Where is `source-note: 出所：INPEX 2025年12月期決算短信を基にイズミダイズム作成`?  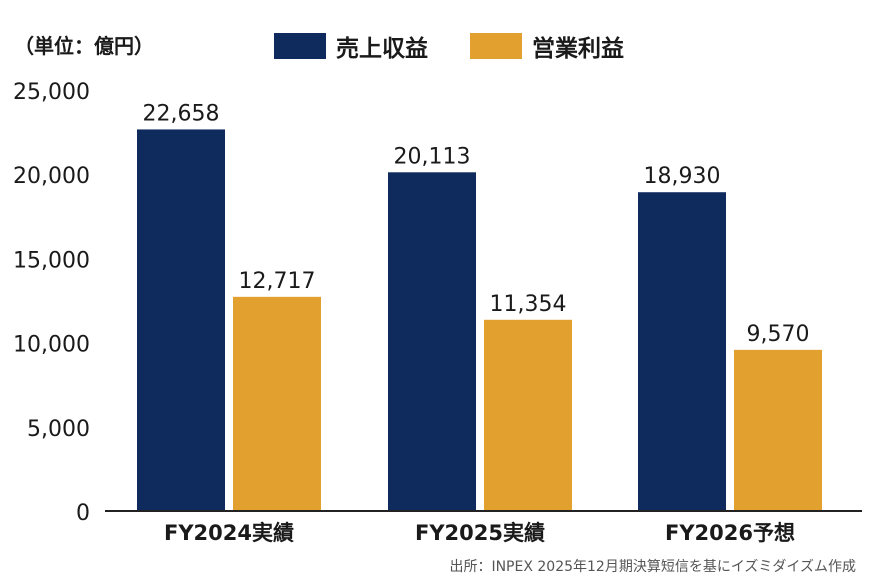 source-note: 出所：INPEX 2025年12月期決算短信を基にイズミダイズム作成 is located at coordinates (652, 567).